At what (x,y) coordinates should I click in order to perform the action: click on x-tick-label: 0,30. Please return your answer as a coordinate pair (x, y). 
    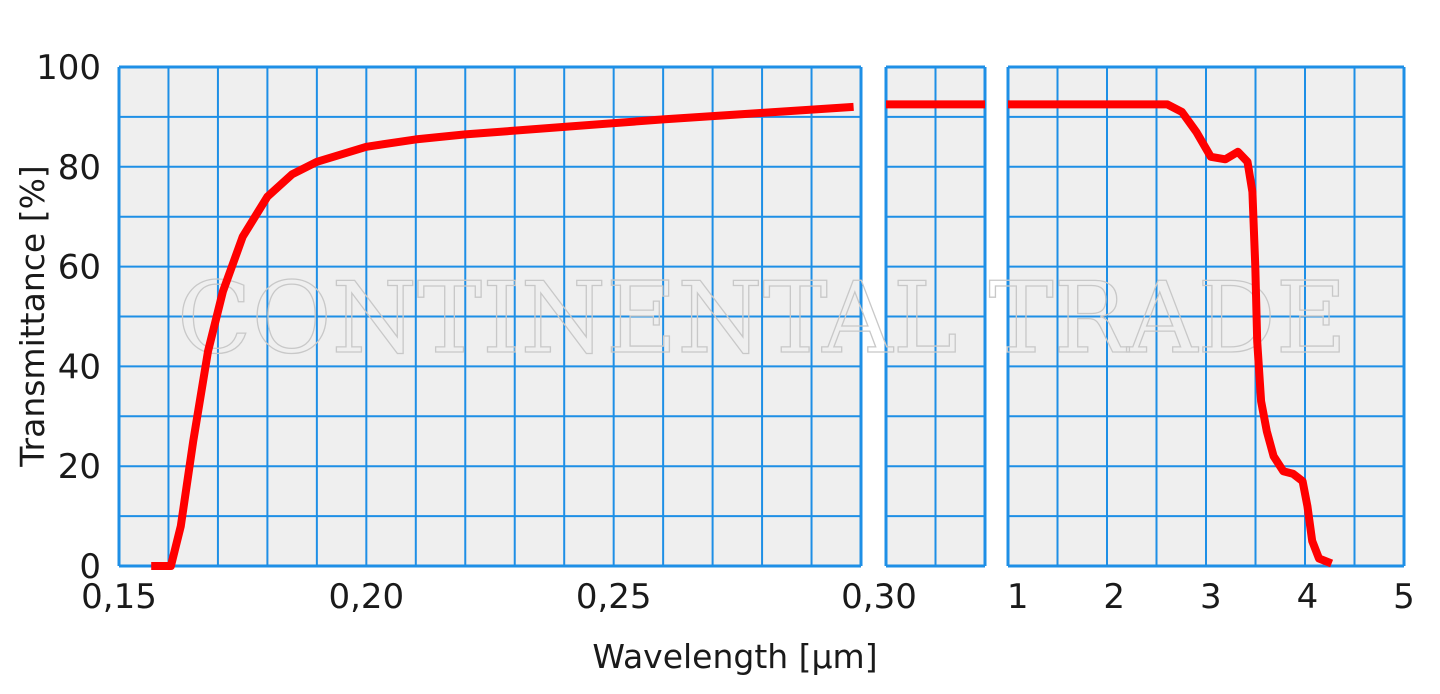
    Looking at the image, I should click on (879, 597).